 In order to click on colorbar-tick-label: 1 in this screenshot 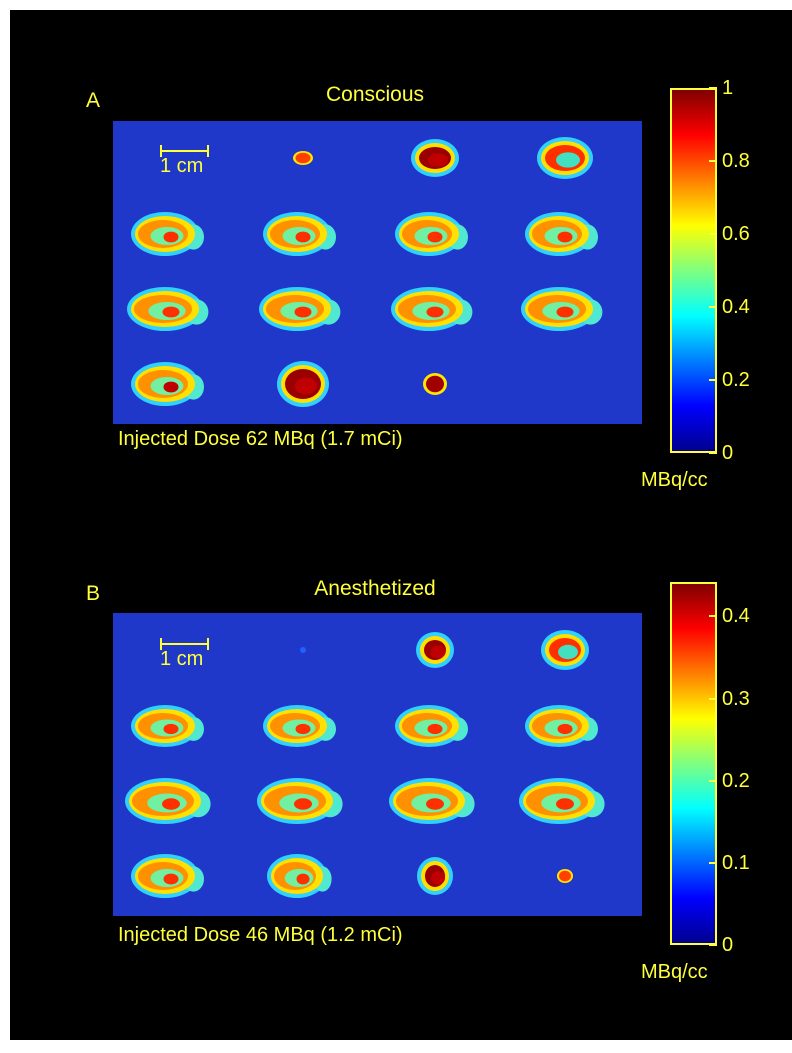, I will do `click(728, 88)`.